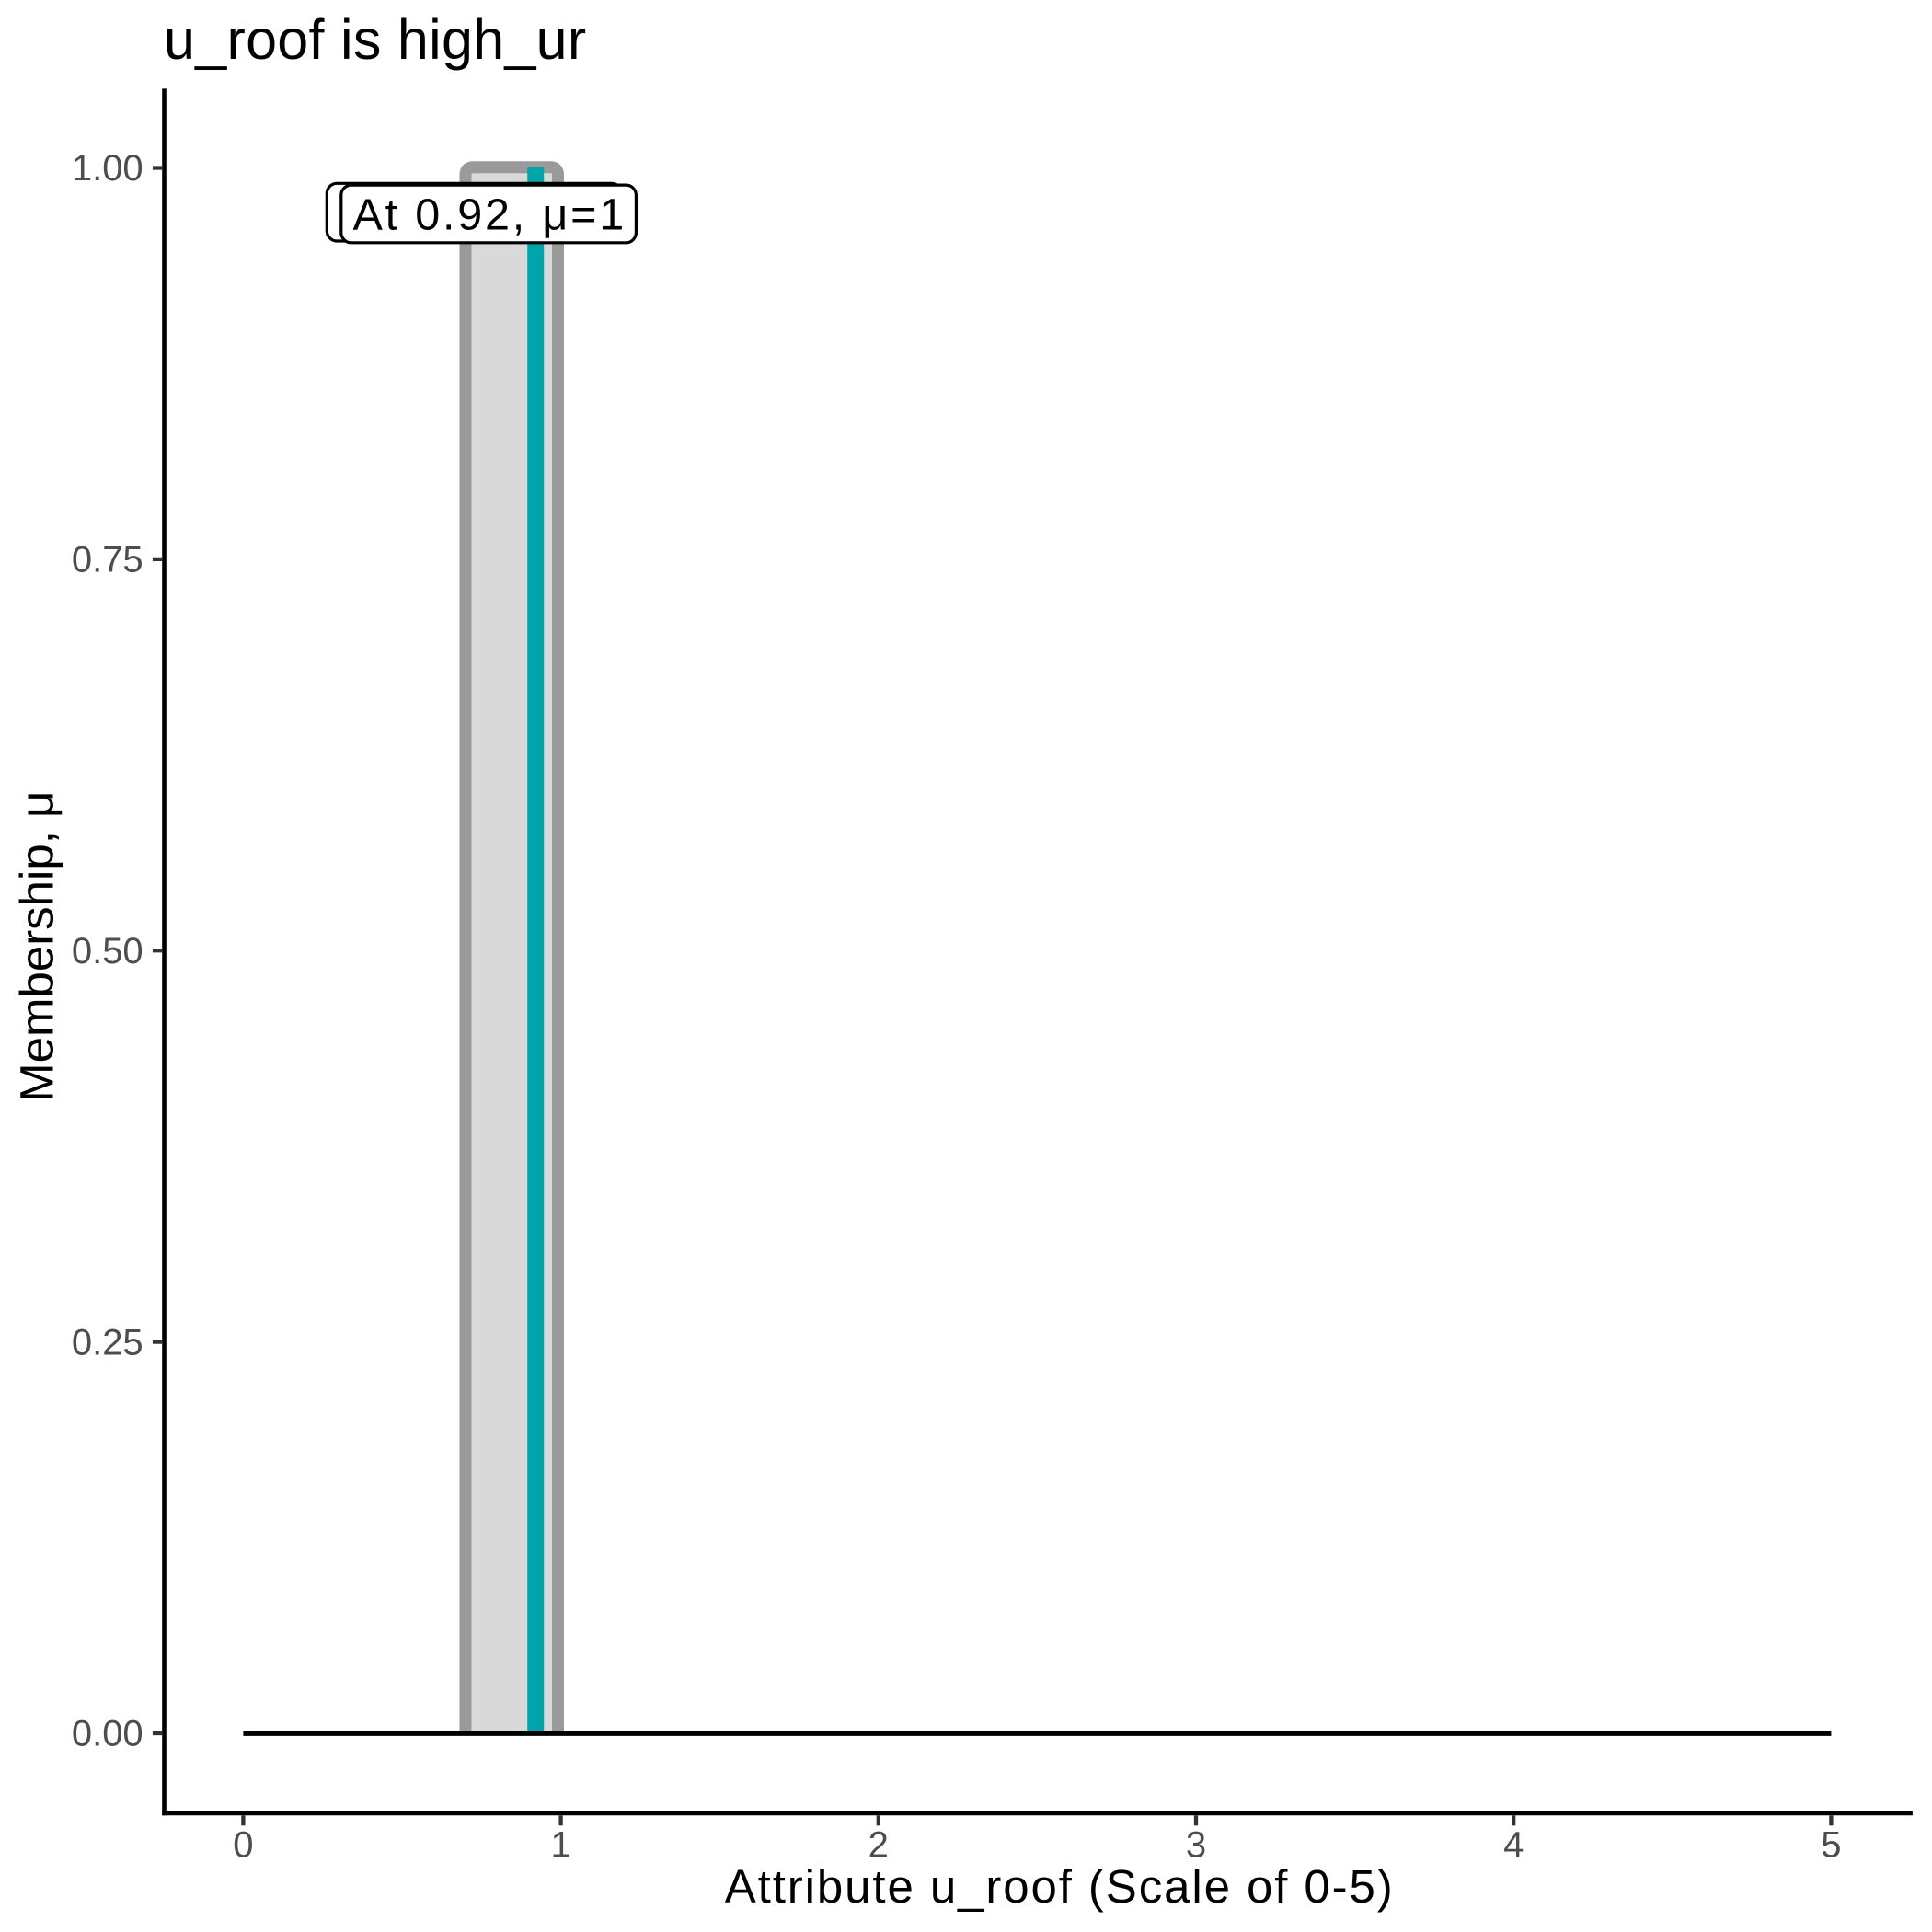 The image size is (1932, 1932). I want to click on svg-text: At 0.92, μ=1, so click(490, 215).